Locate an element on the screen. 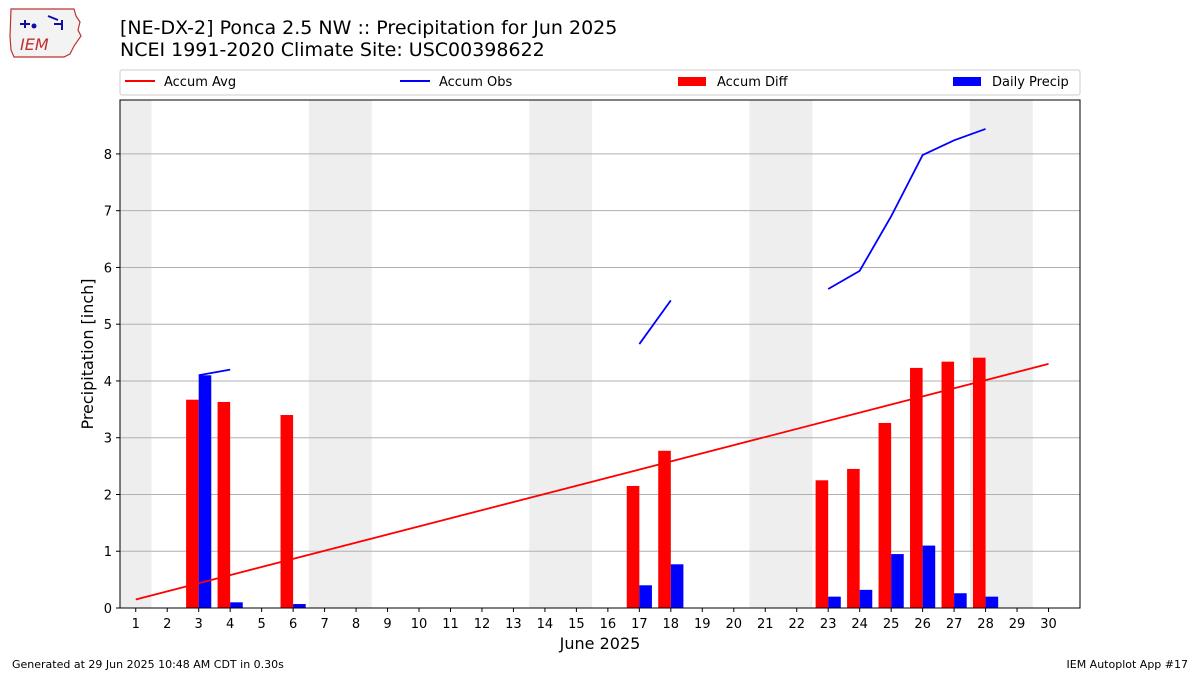  x-tick-label: 18 is located at coordinates (671, 624).